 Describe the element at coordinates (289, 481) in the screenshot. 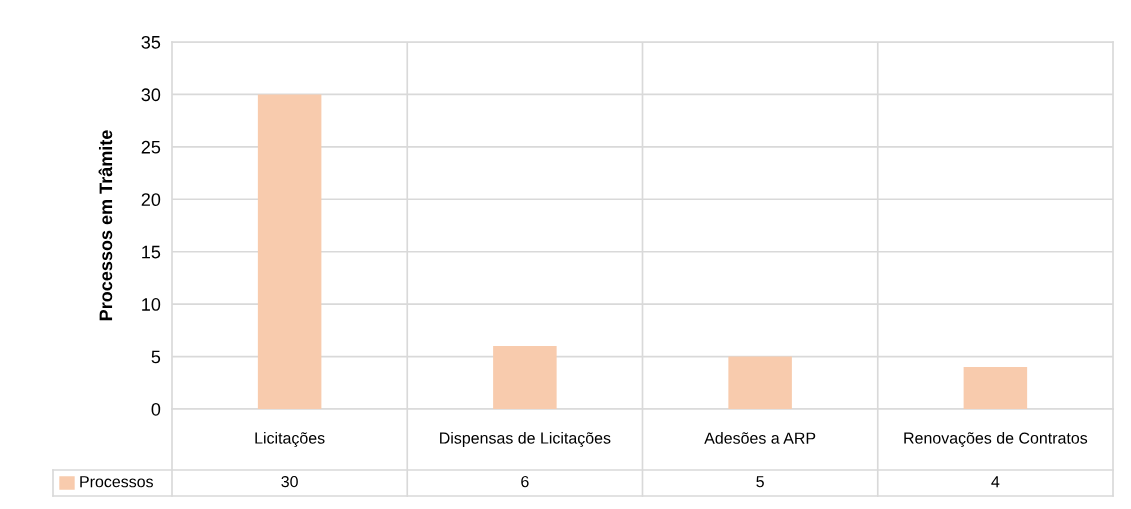

I see `data-label: 30` at that location.